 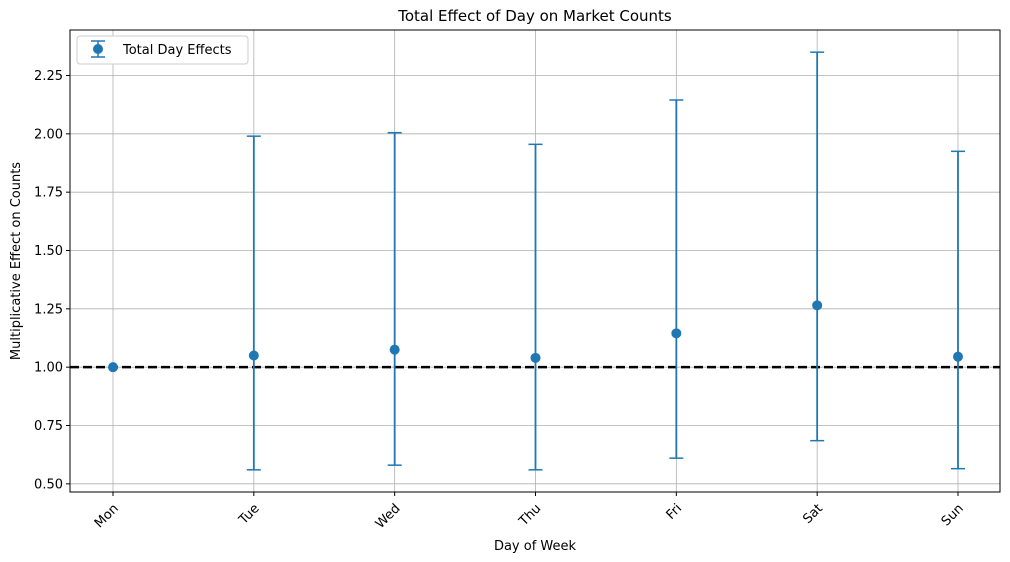 I want to click on x-axis: Mon Tue Wed Thu Fri Sat Sun, so click(x=529, y=512).